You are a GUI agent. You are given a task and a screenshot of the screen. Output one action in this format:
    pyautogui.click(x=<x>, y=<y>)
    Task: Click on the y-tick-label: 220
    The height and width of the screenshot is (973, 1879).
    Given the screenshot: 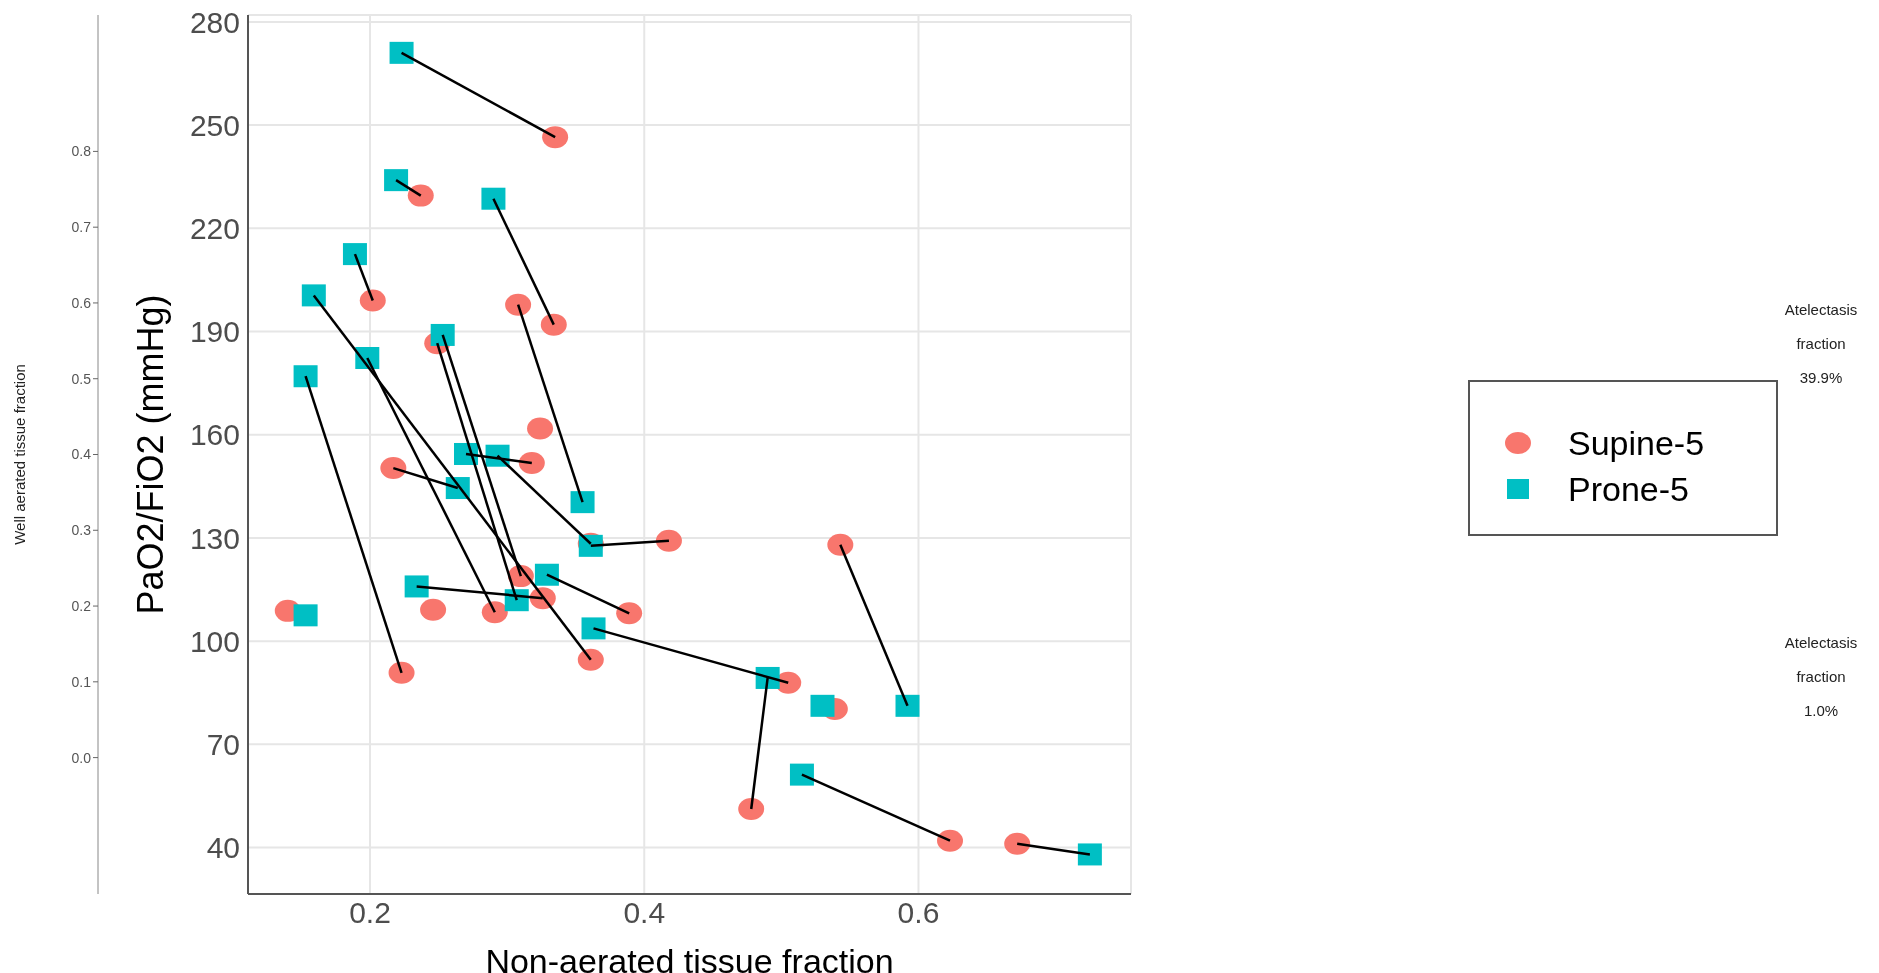 What is the action you would take?
    pyautogui.click(x=214, y=228)
    